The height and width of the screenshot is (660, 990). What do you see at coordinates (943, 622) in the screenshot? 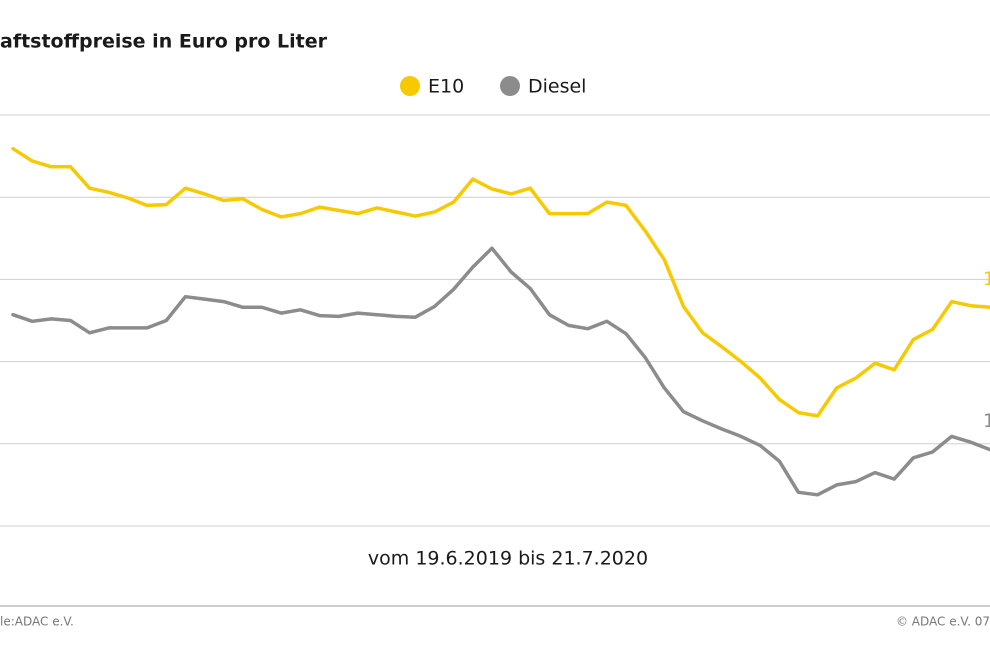
I see `copyright: © ADAC e.V. 07` at bounding box center [943, 622].